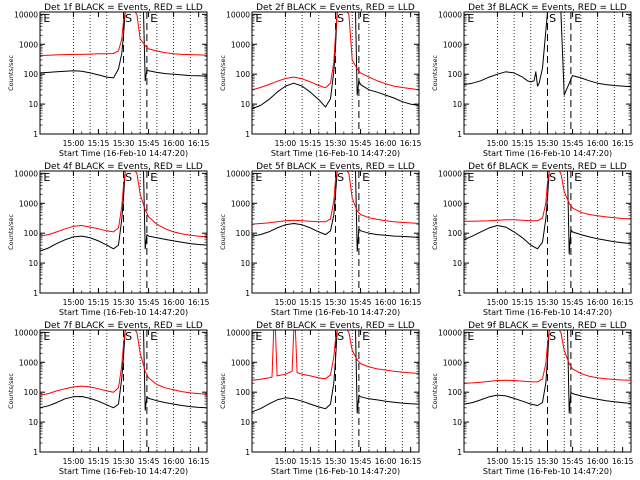  I want to click on chart-title: Det 2f BLACK = Events, RED = LLD, so click(335, 8).